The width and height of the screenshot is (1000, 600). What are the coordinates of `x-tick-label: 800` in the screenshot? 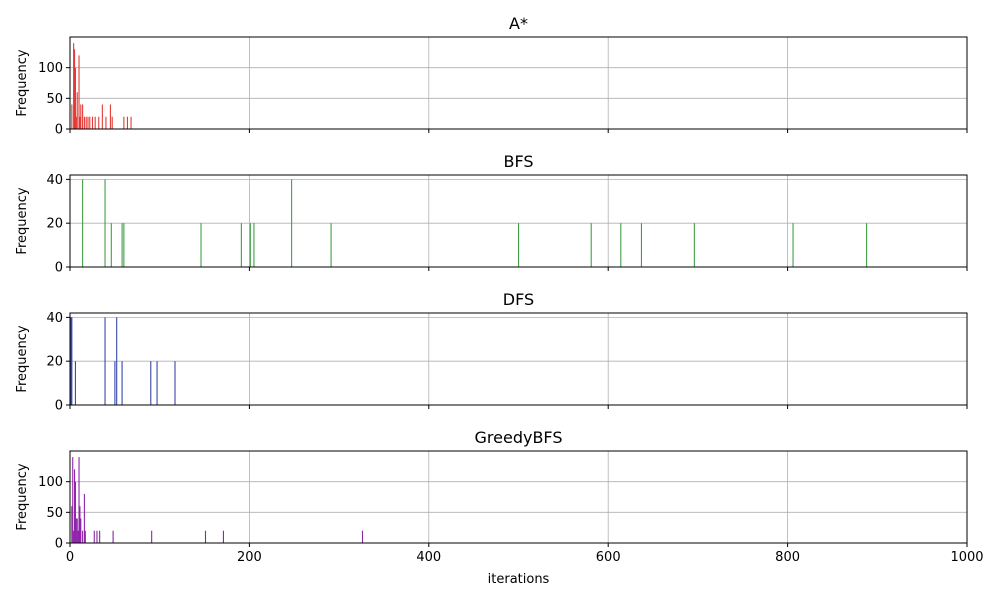 It's located at (787, 557).